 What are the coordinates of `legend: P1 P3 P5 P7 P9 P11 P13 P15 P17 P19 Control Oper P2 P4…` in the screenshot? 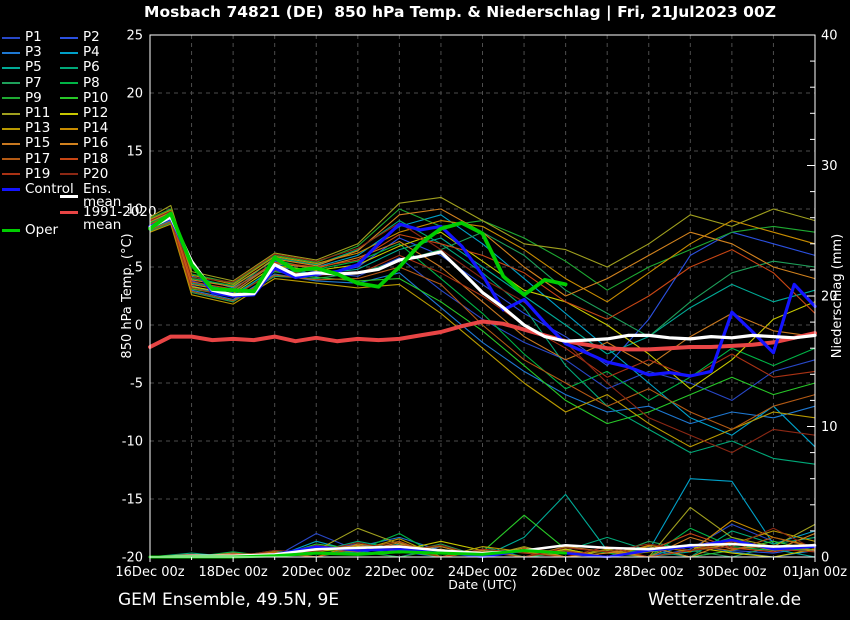 It's located at (78, 170).